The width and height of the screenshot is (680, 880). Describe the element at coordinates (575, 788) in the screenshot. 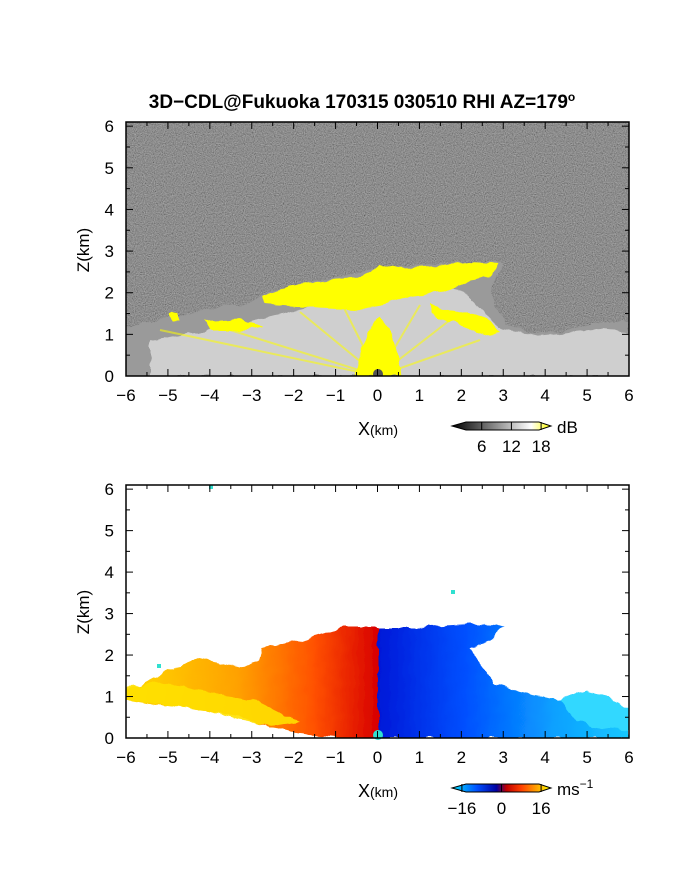

I see `velocity-colorbar-unit: ms−1` at that location.